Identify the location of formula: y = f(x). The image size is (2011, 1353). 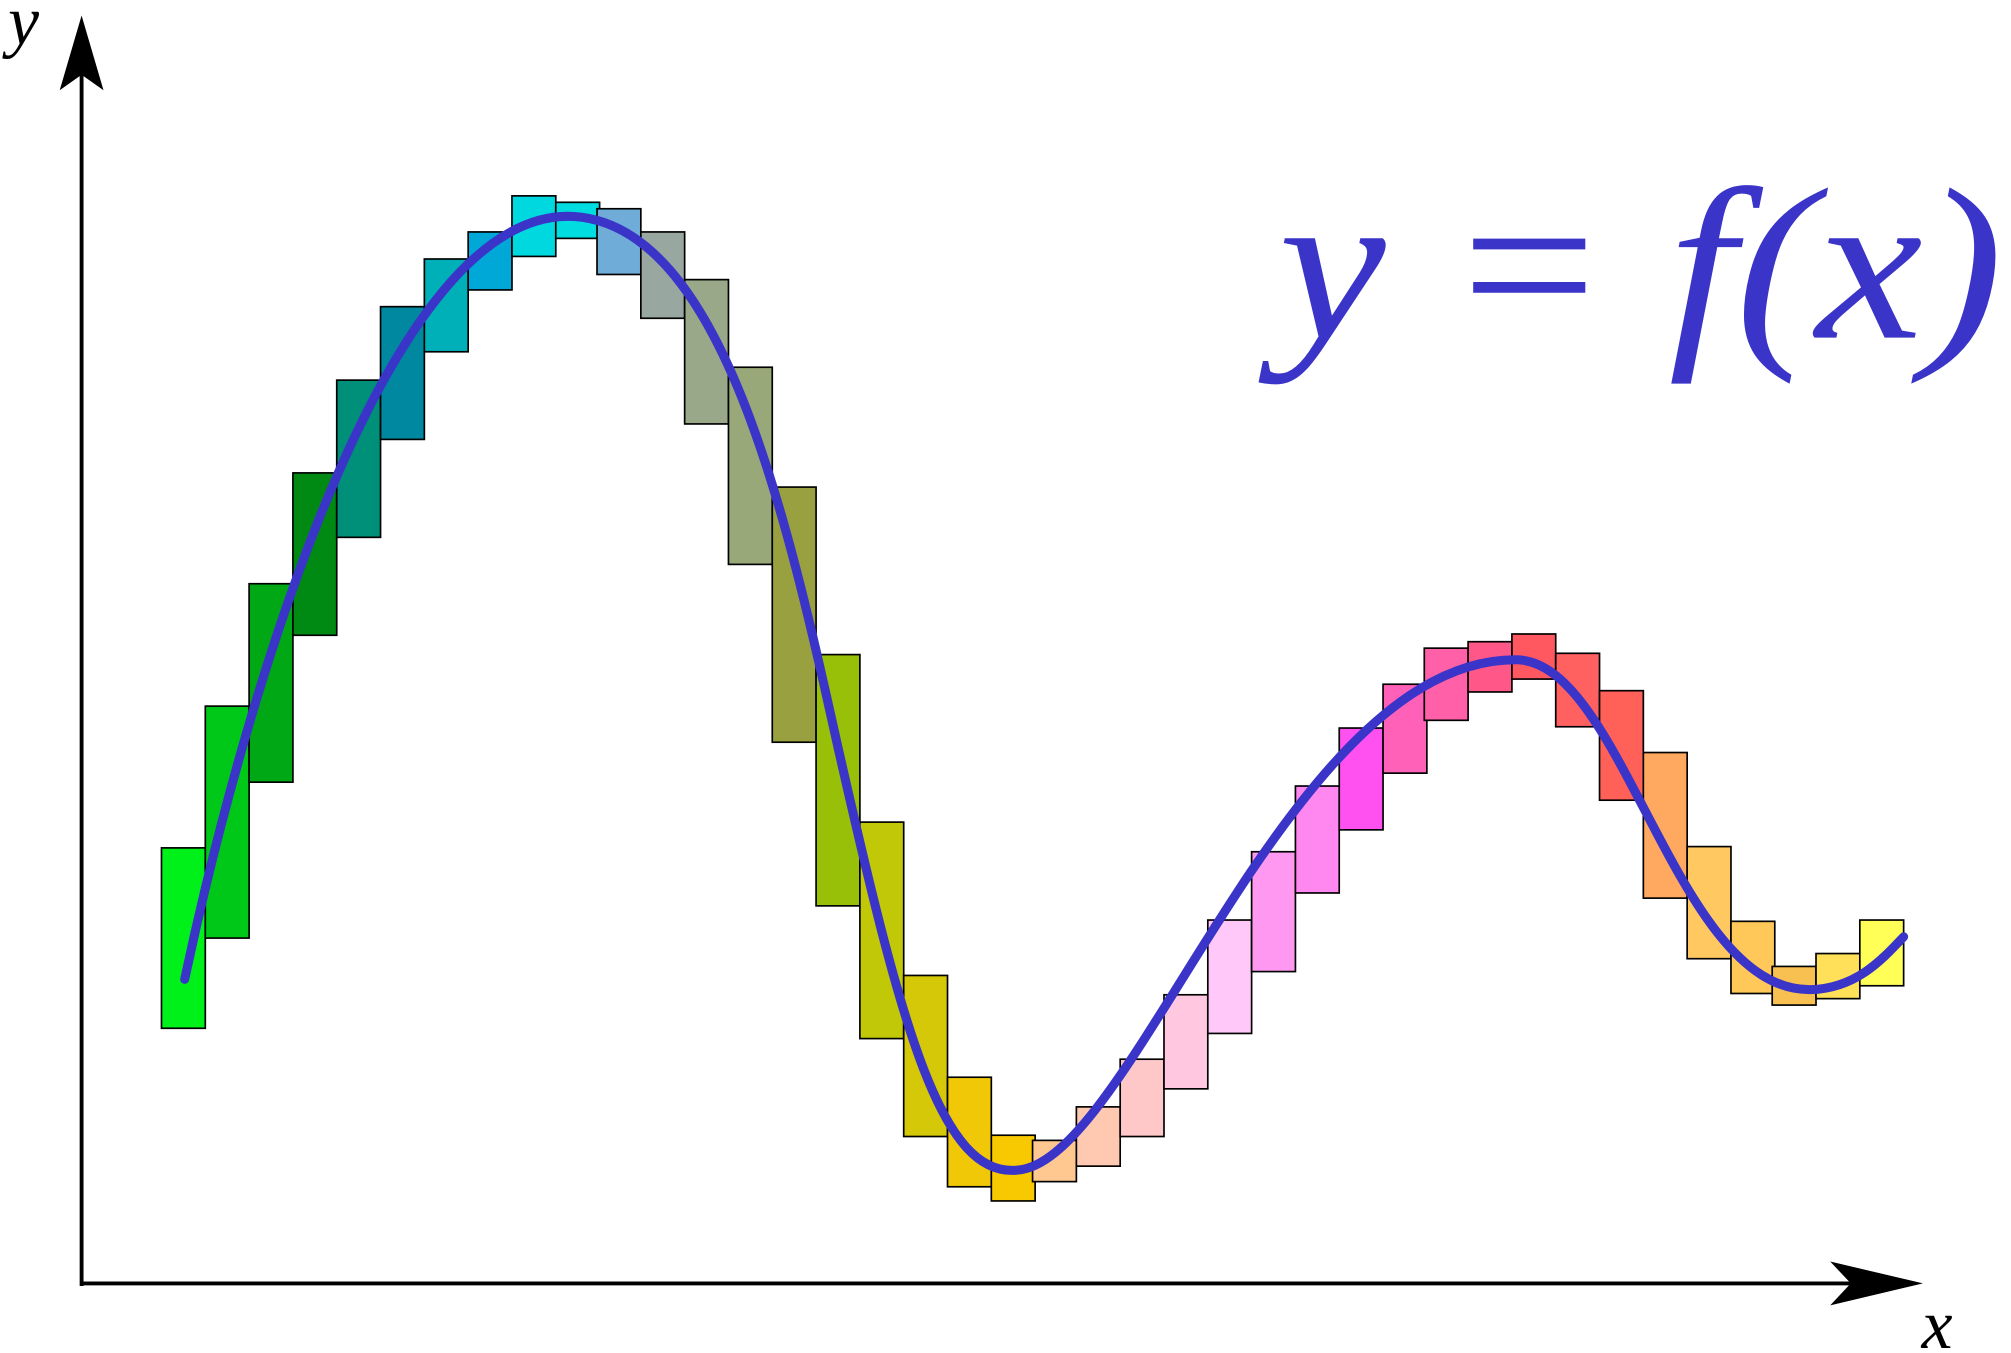
(1630, 265).